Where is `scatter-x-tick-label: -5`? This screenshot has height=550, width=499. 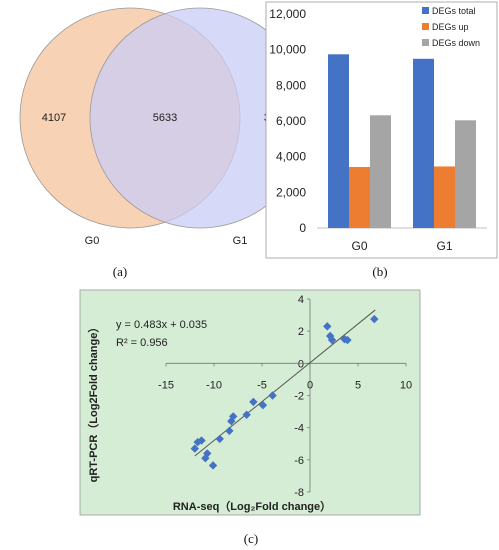
scatter-x-tick-label: -5 is located at coordinates (262, 385).